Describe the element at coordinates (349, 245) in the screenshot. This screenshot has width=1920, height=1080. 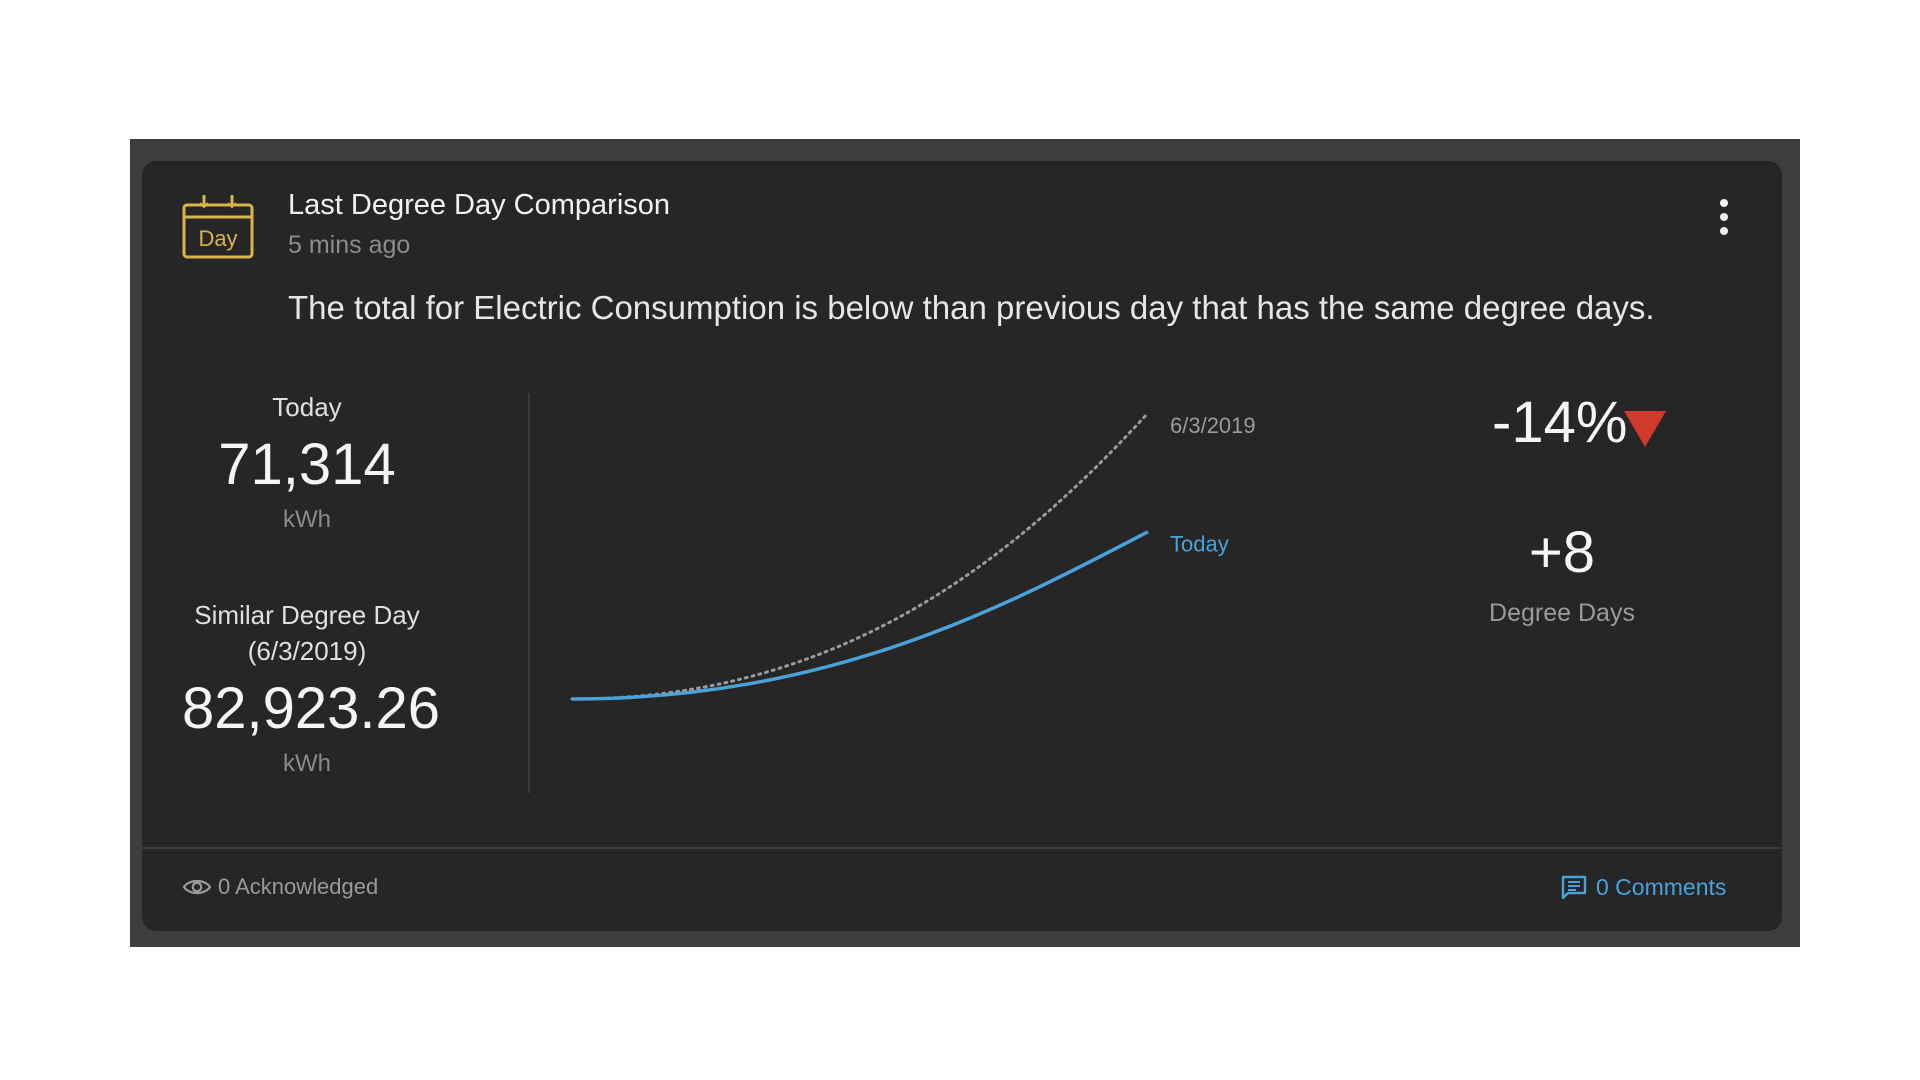
I see `card-timestamp: 5 mins ago` at that location.